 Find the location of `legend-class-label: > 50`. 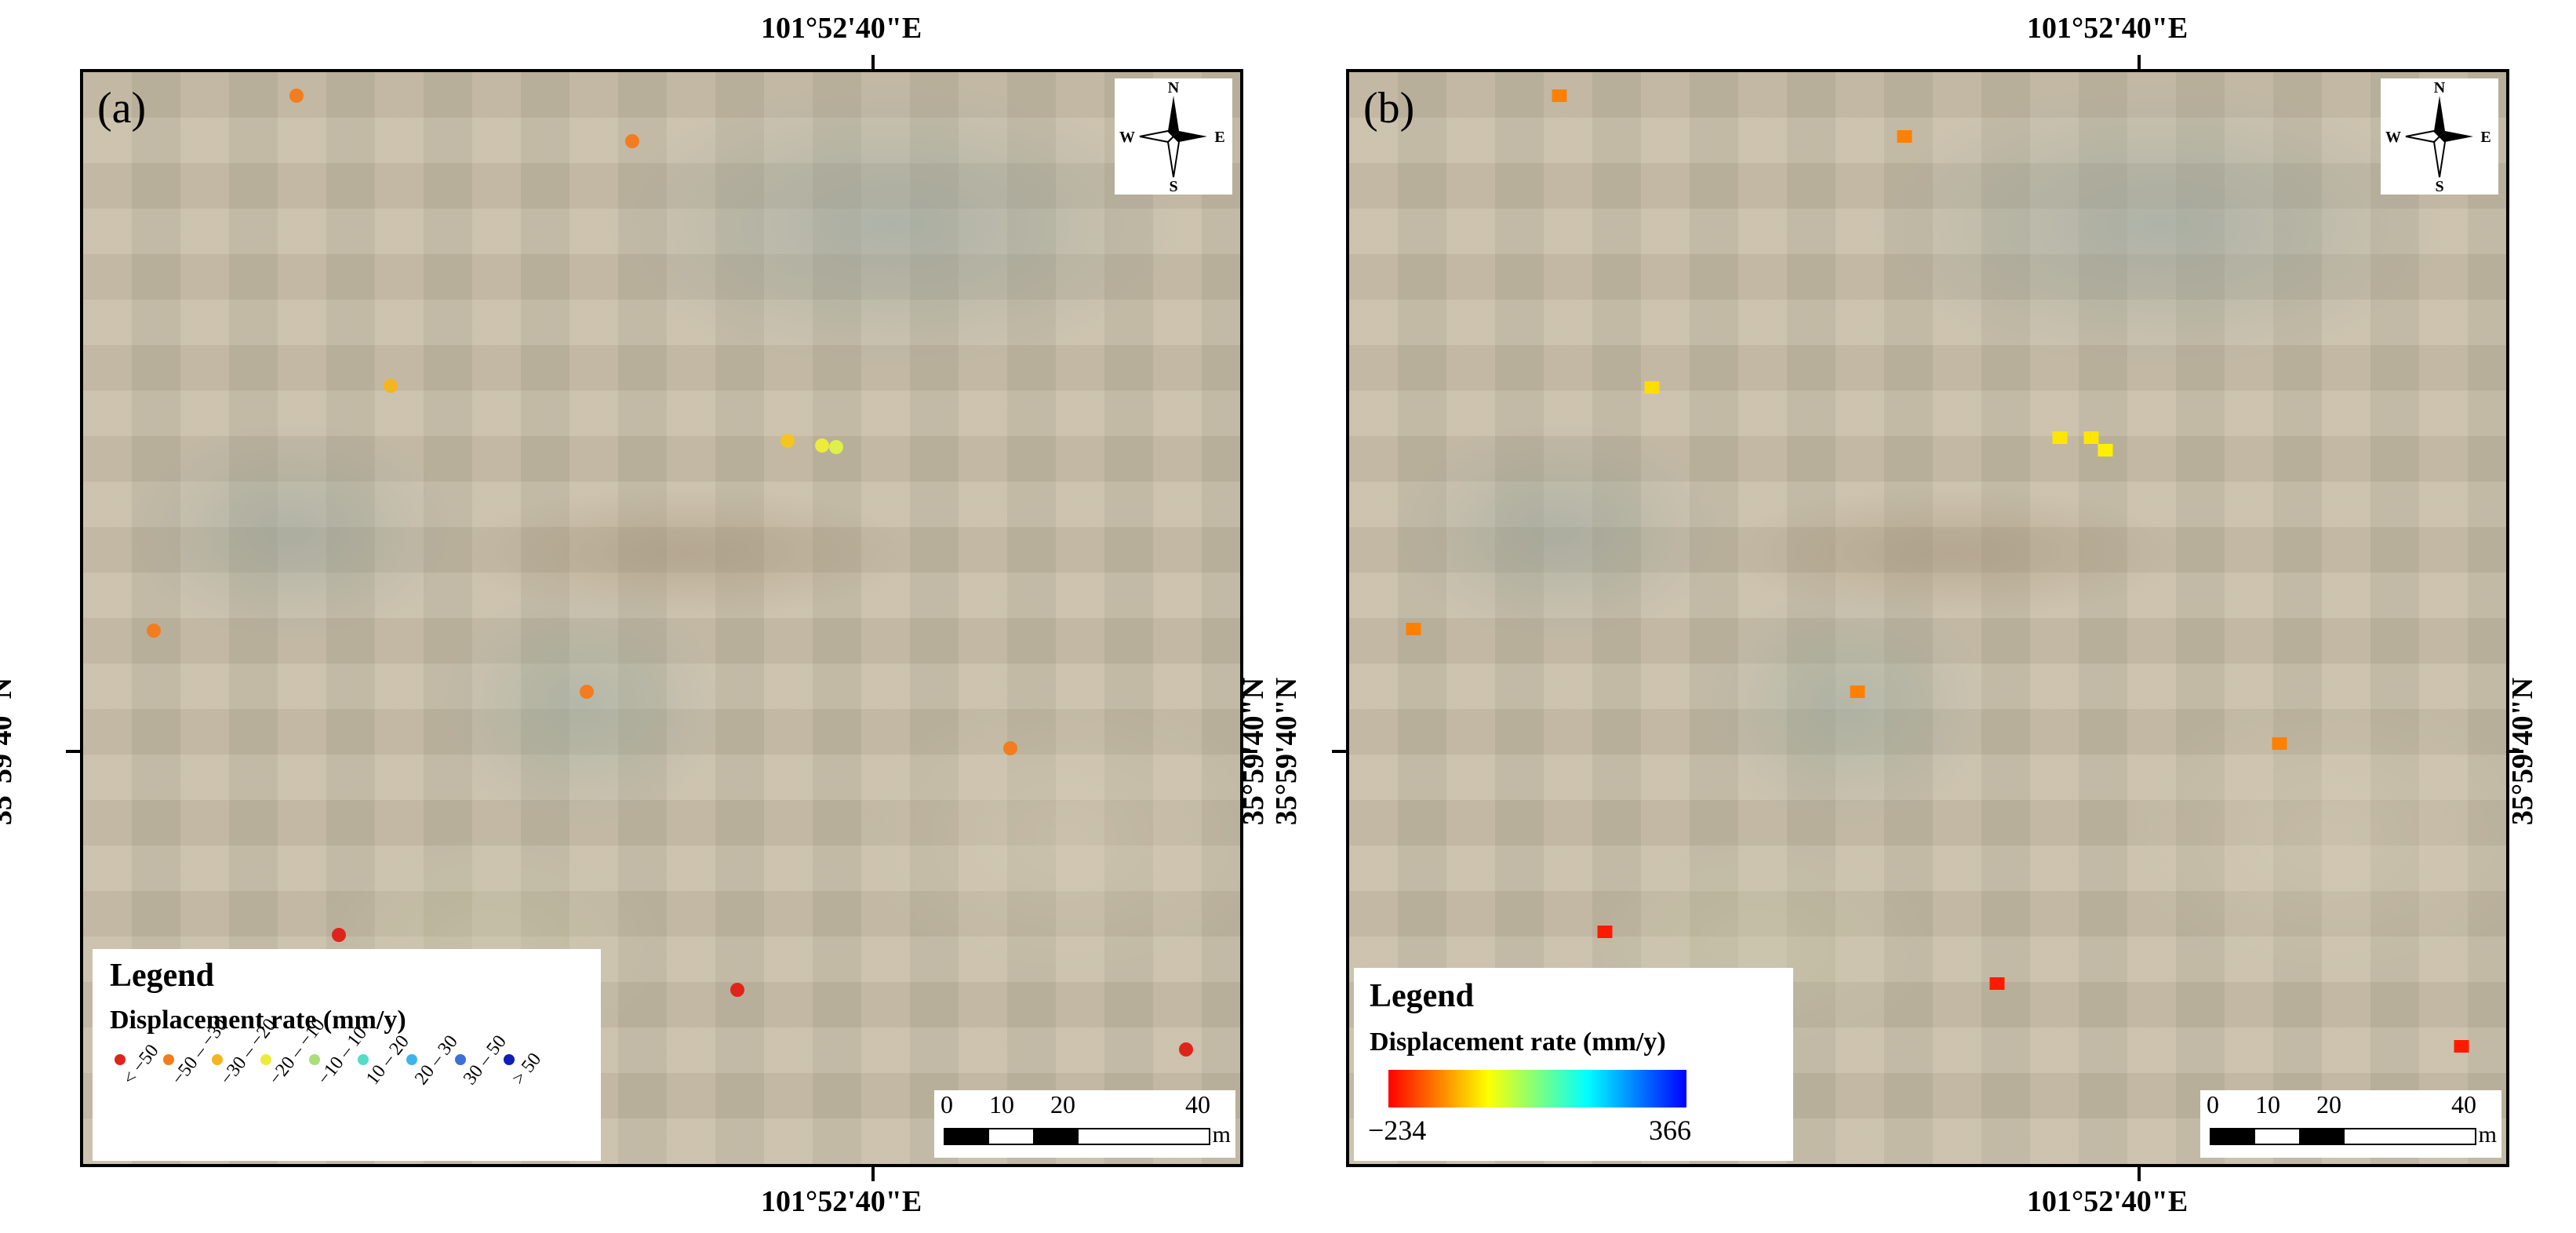

legend-class-label: > 50 is located at coordinates (527, 1069).